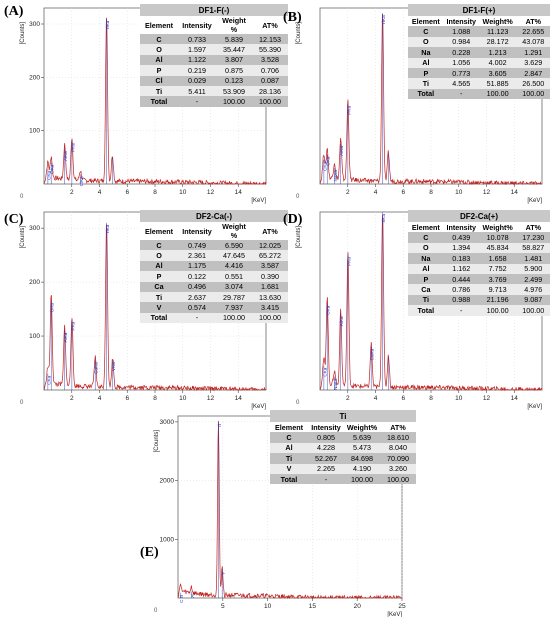  What do you see at coordinates (497, 42) in the screenshot?
I see `value-cell: 28.172` at bounding box center [497, 42].